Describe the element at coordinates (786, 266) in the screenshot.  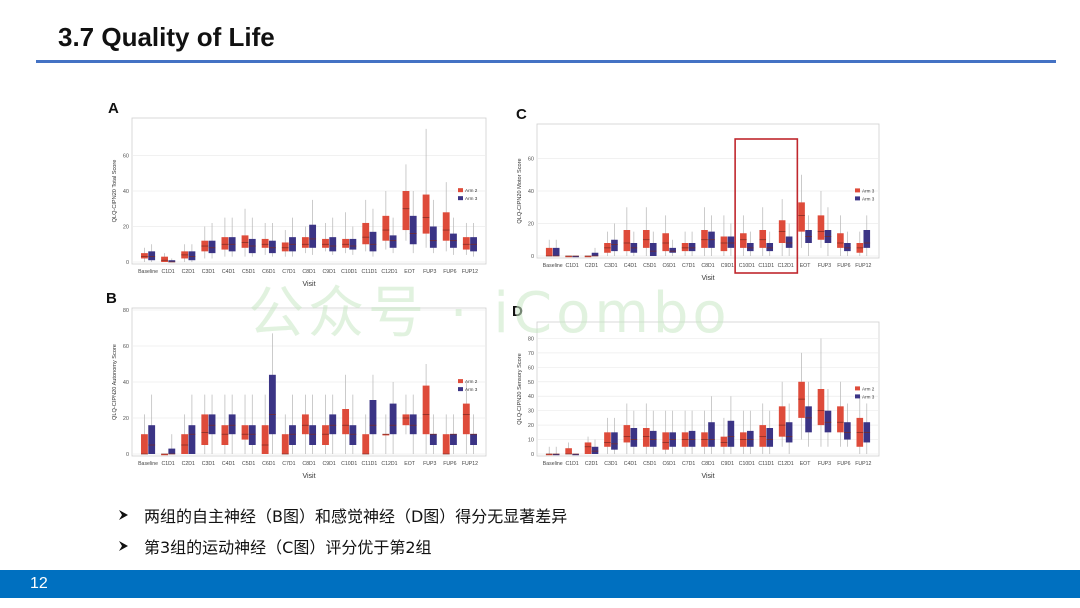
I see `x-tick-label: C12D1` at that location.